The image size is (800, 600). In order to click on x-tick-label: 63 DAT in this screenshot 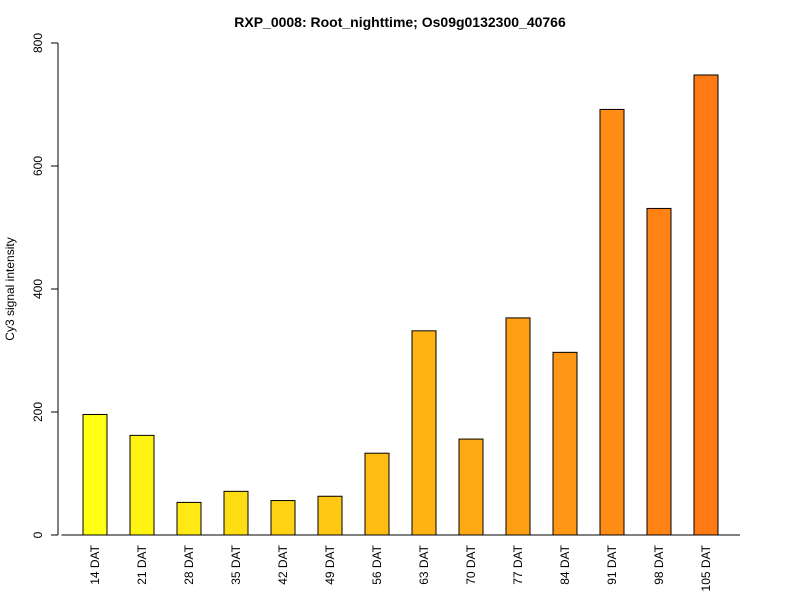, I will do `click(424, 564)`.